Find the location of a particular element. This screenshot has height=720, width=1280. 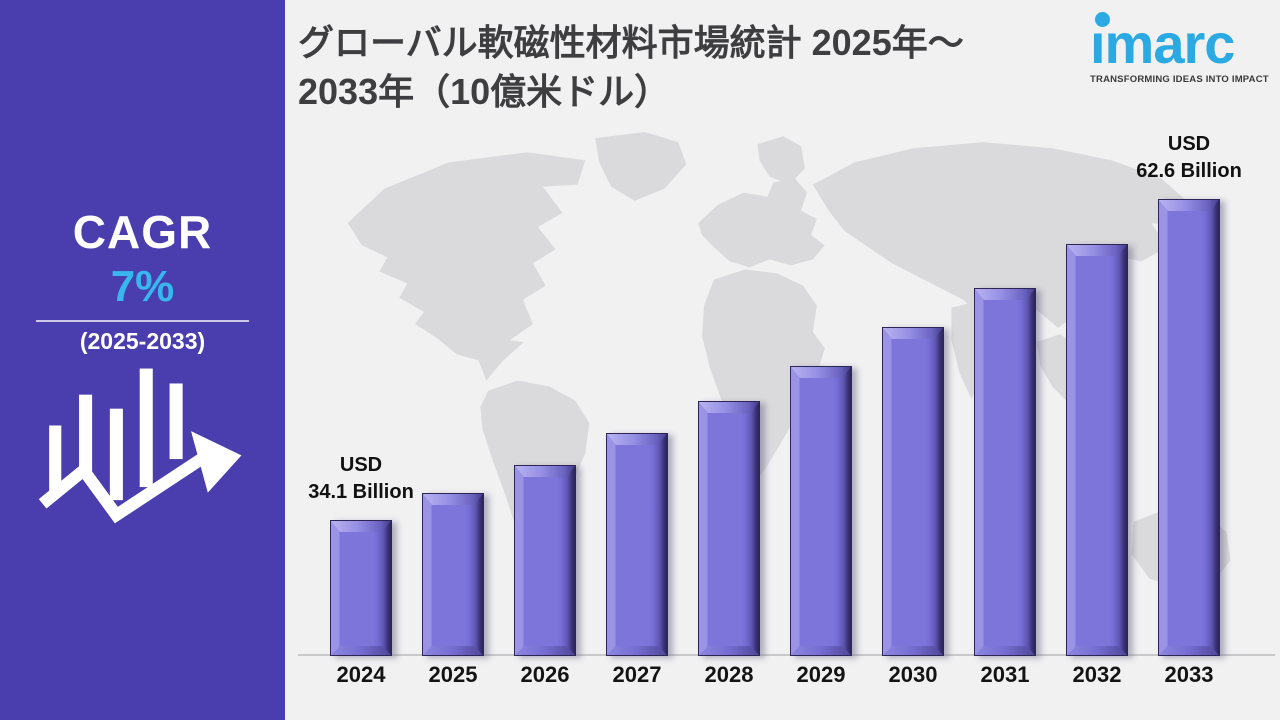

bar-2029 is located at coordinates (821, 511).